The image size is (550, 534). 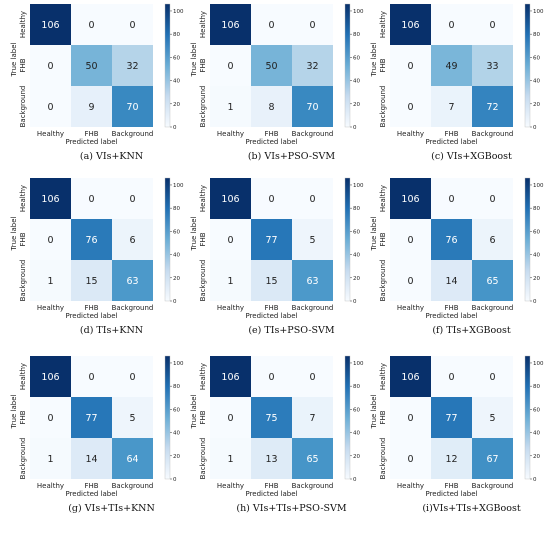 I want to click on panel-caption: (d) TIs+KNN, so click(x=111, y=330).